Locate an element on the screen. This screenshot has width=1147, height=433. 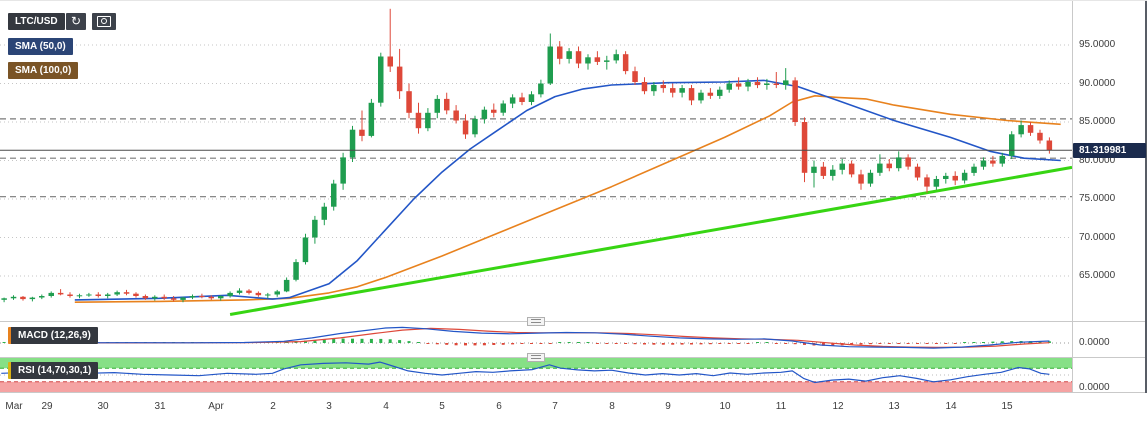
rsi-indicator-label: RSI (14,70,30,1) is located at coordinates (53, 370).